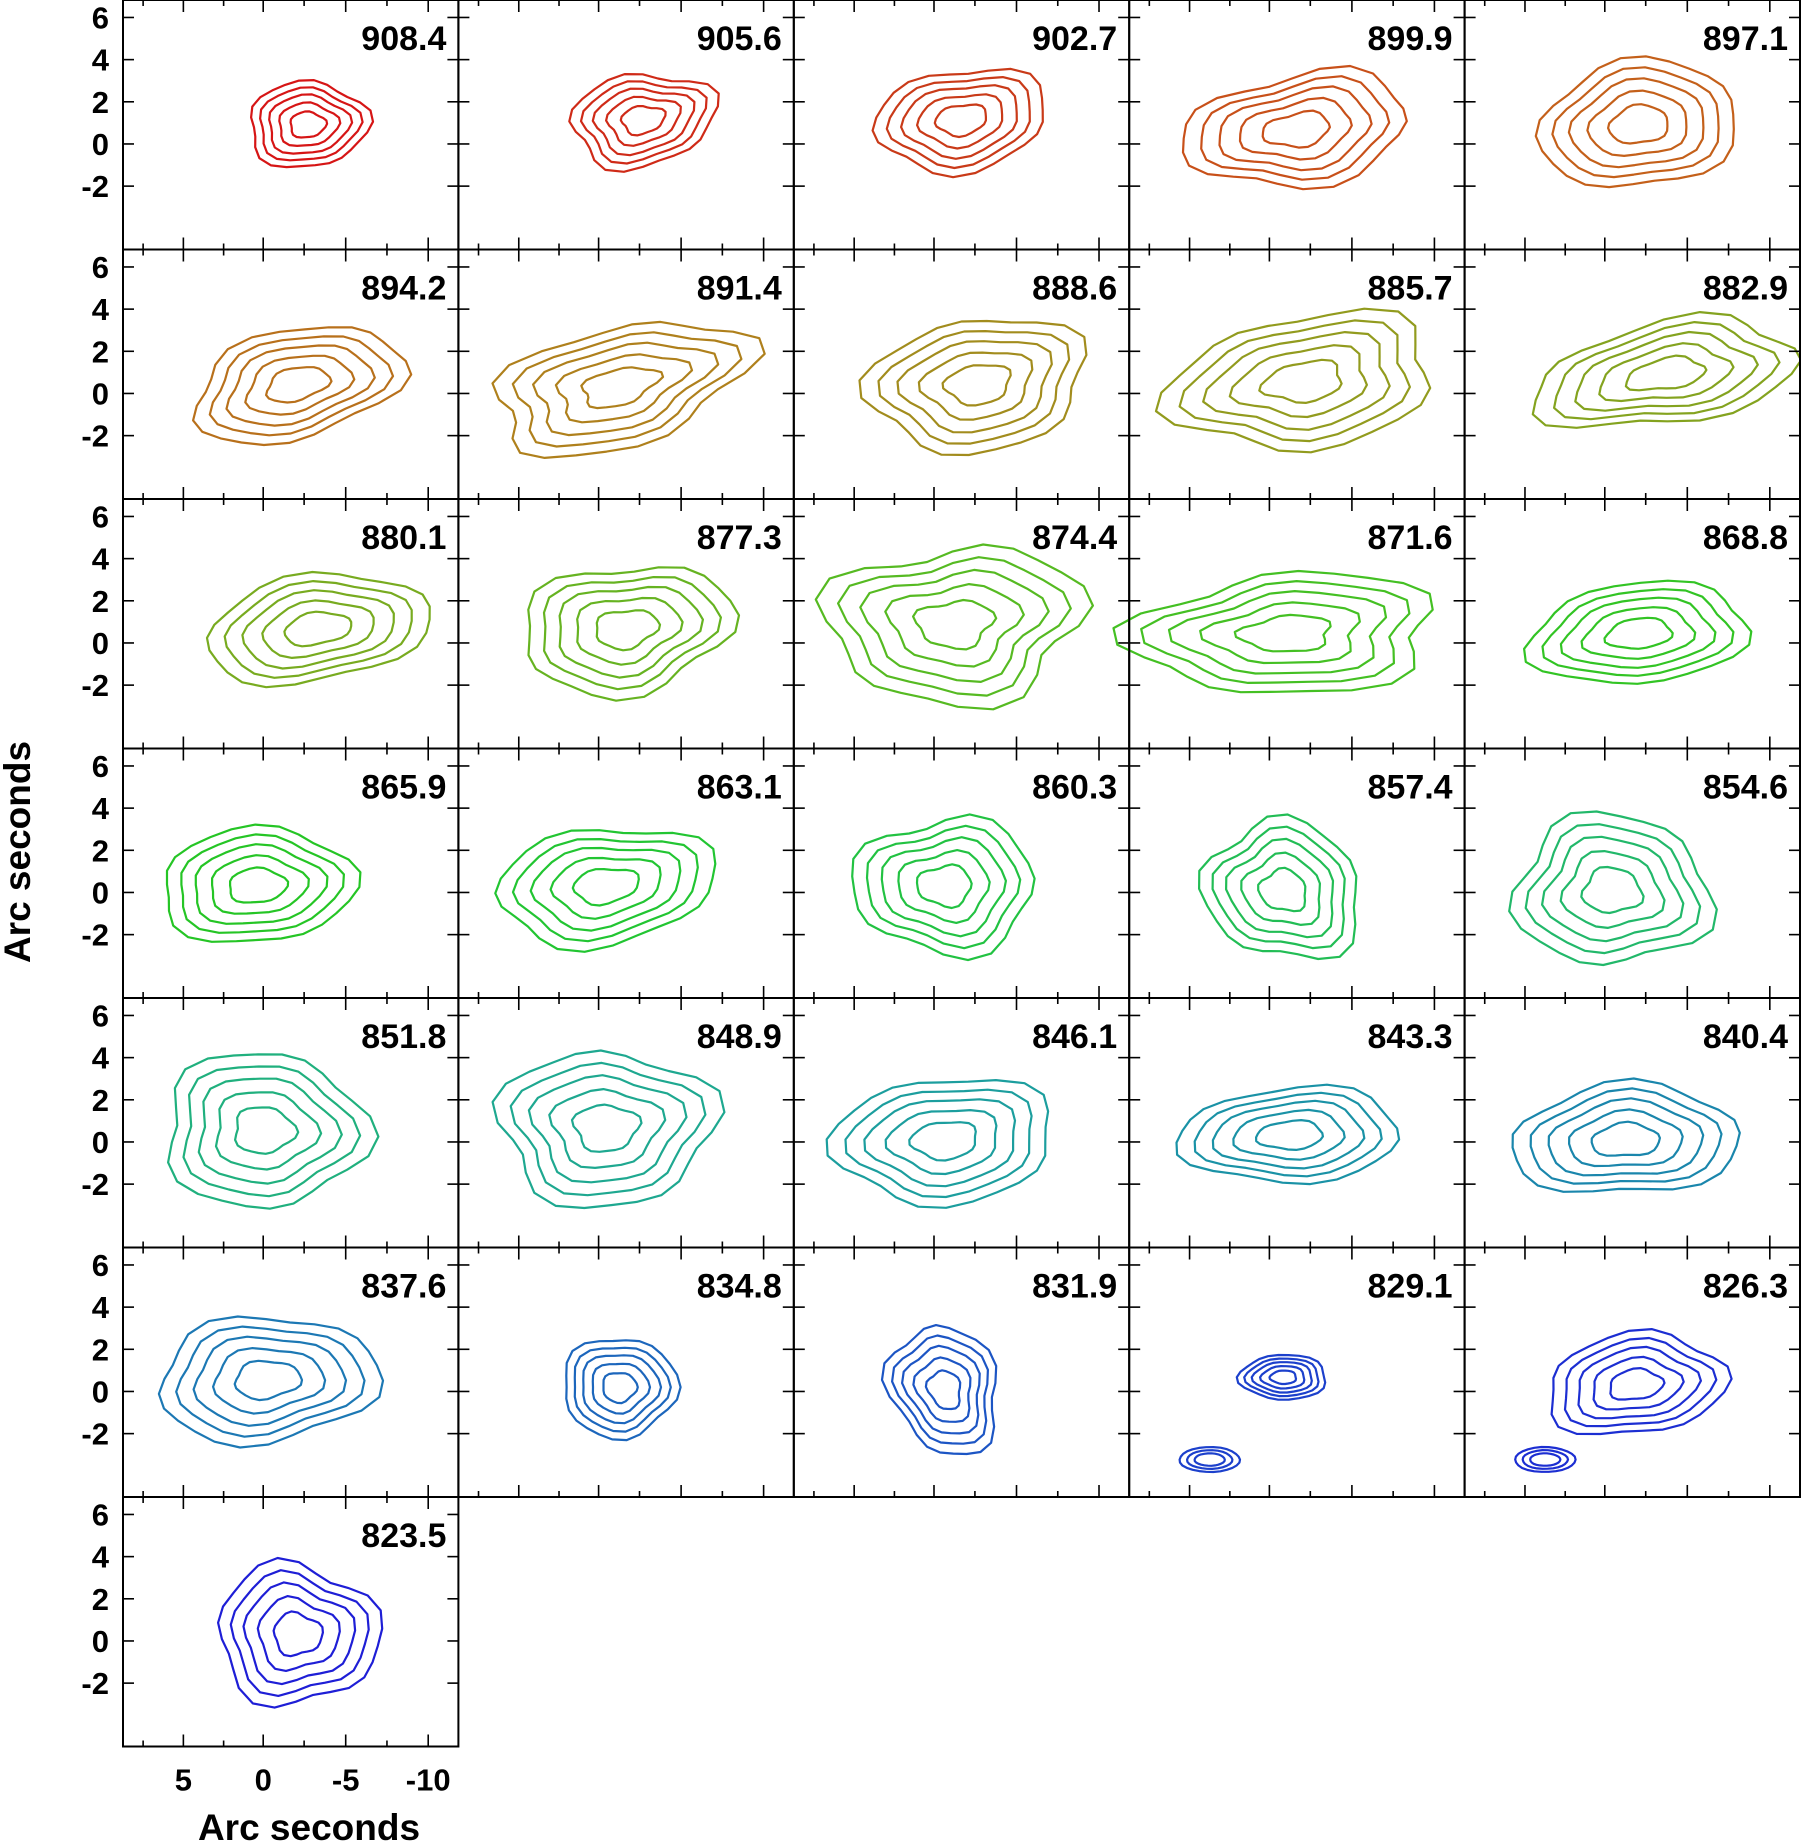 This screenshot has width=1801, height=1845. Describe the element at coordinates (183, 1780) in the screenshot. I see `x-tick-label: 5` at that location.